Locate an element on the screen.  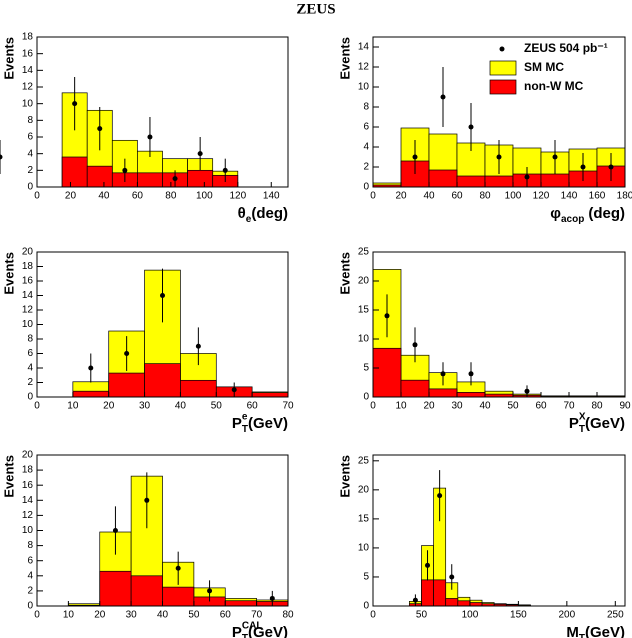
x-tick-label: 250 is located at coordinates (615, 615).